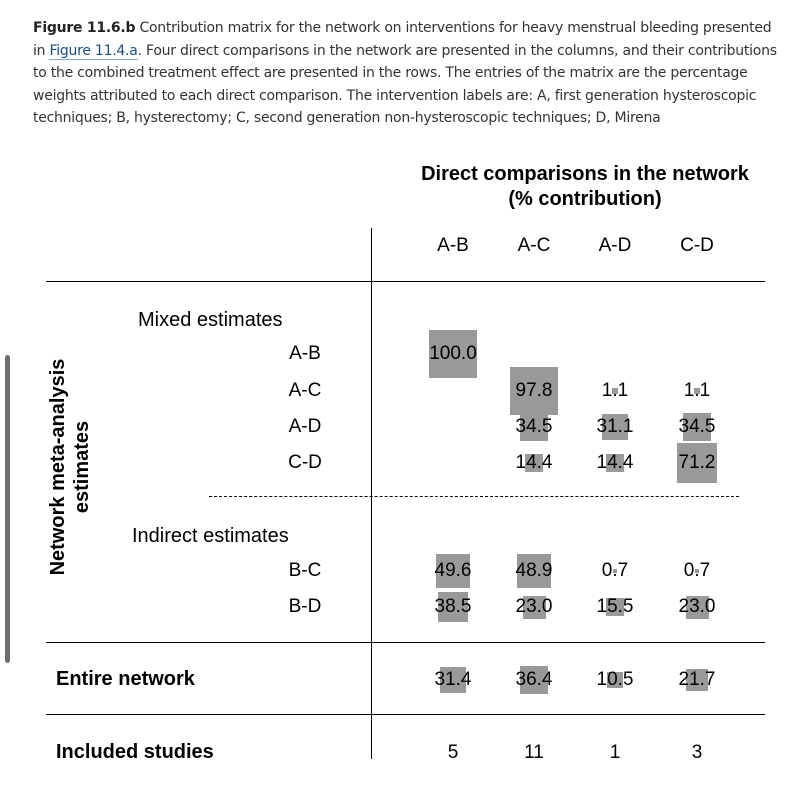  What do you see at coordinates (7, 509) in the screenshot?
I see `scrollbar` at bounding box center [7, 509].